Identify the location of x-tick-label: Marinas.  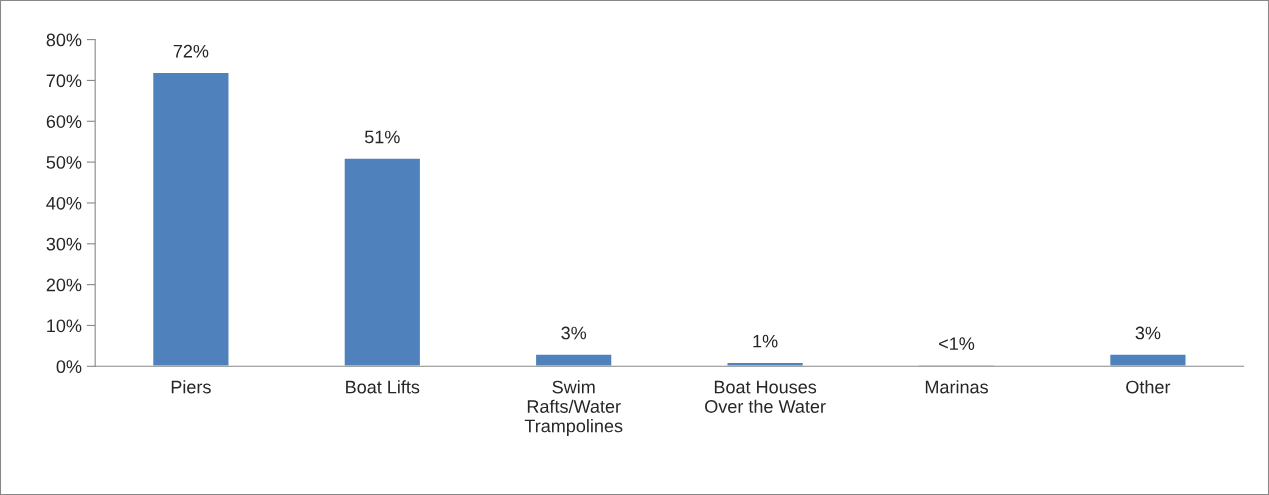
(956, 387).